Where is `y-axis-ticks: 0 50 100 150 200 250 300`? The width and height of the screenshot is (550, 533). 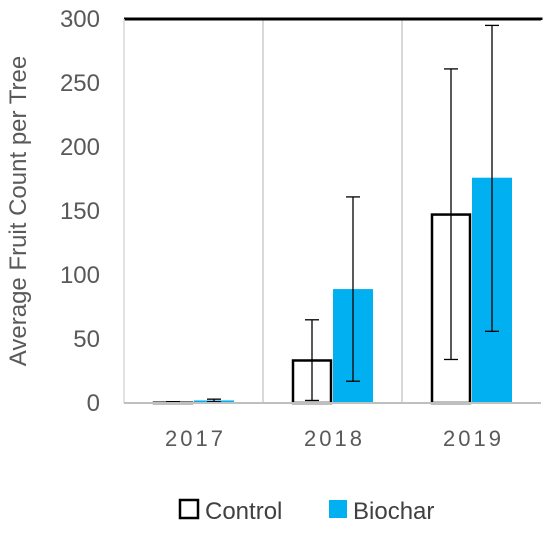 y-axis-ticks: 0 50 100 150 200 250 300 is located at coordinates (80, 211).